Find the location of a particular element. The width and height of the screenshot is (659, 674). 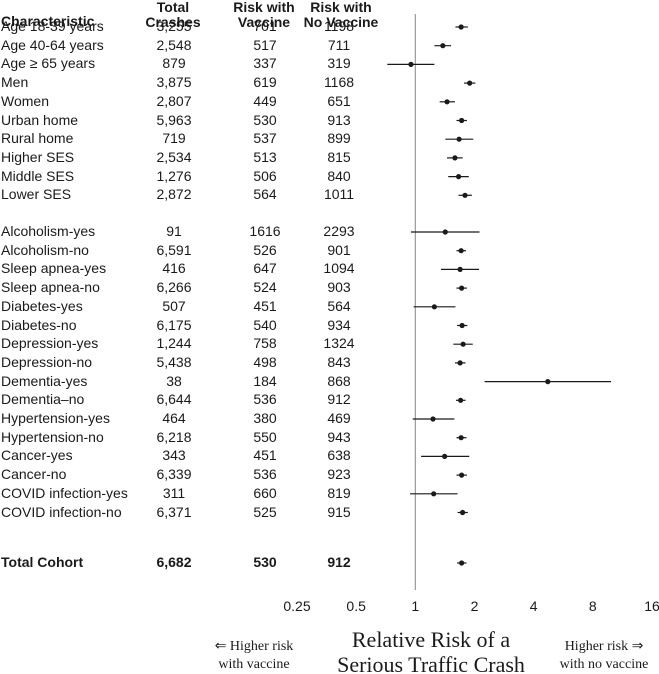

row-risk-no-vaccine: 923 is located at coordinates (339, 474).